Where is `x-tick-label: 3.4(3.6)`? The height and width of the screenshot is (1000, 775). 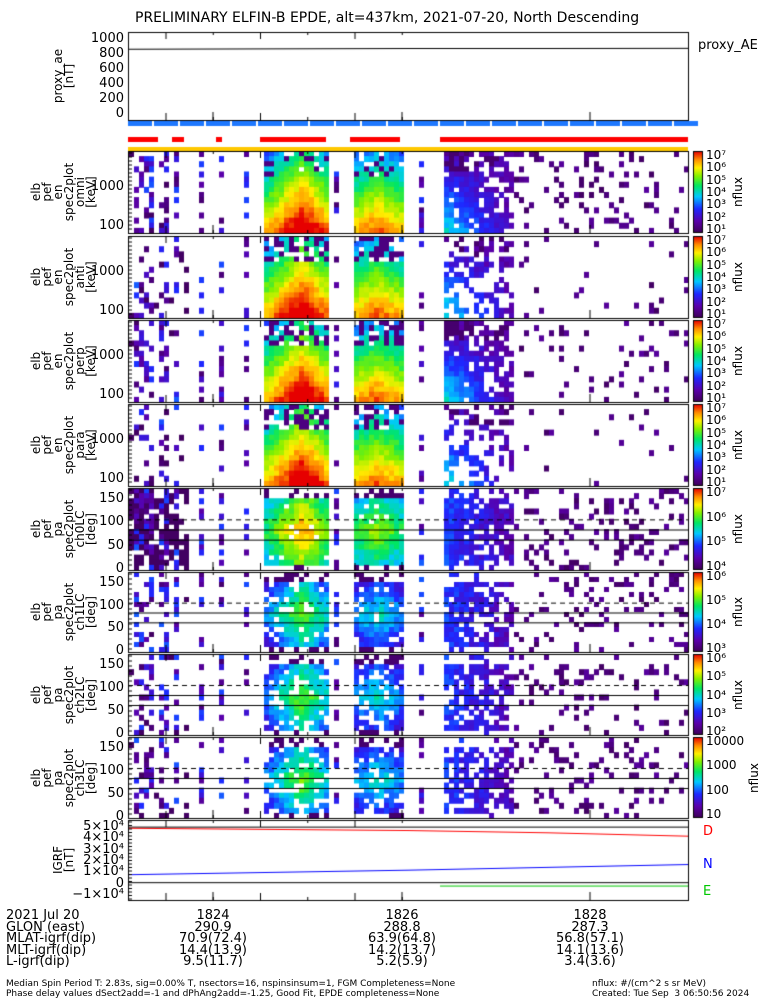
x-tick-label: 3.4(3.6) is located at coordinates (590, 961).